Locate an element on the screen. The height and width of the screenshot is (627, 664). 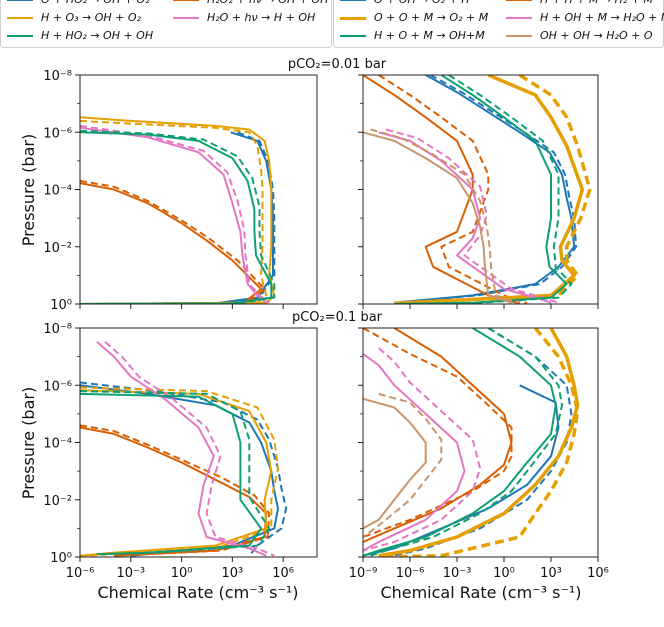
legend-label: H₂O₂ + hν → OH + OH is located at coordinates (267, 4).